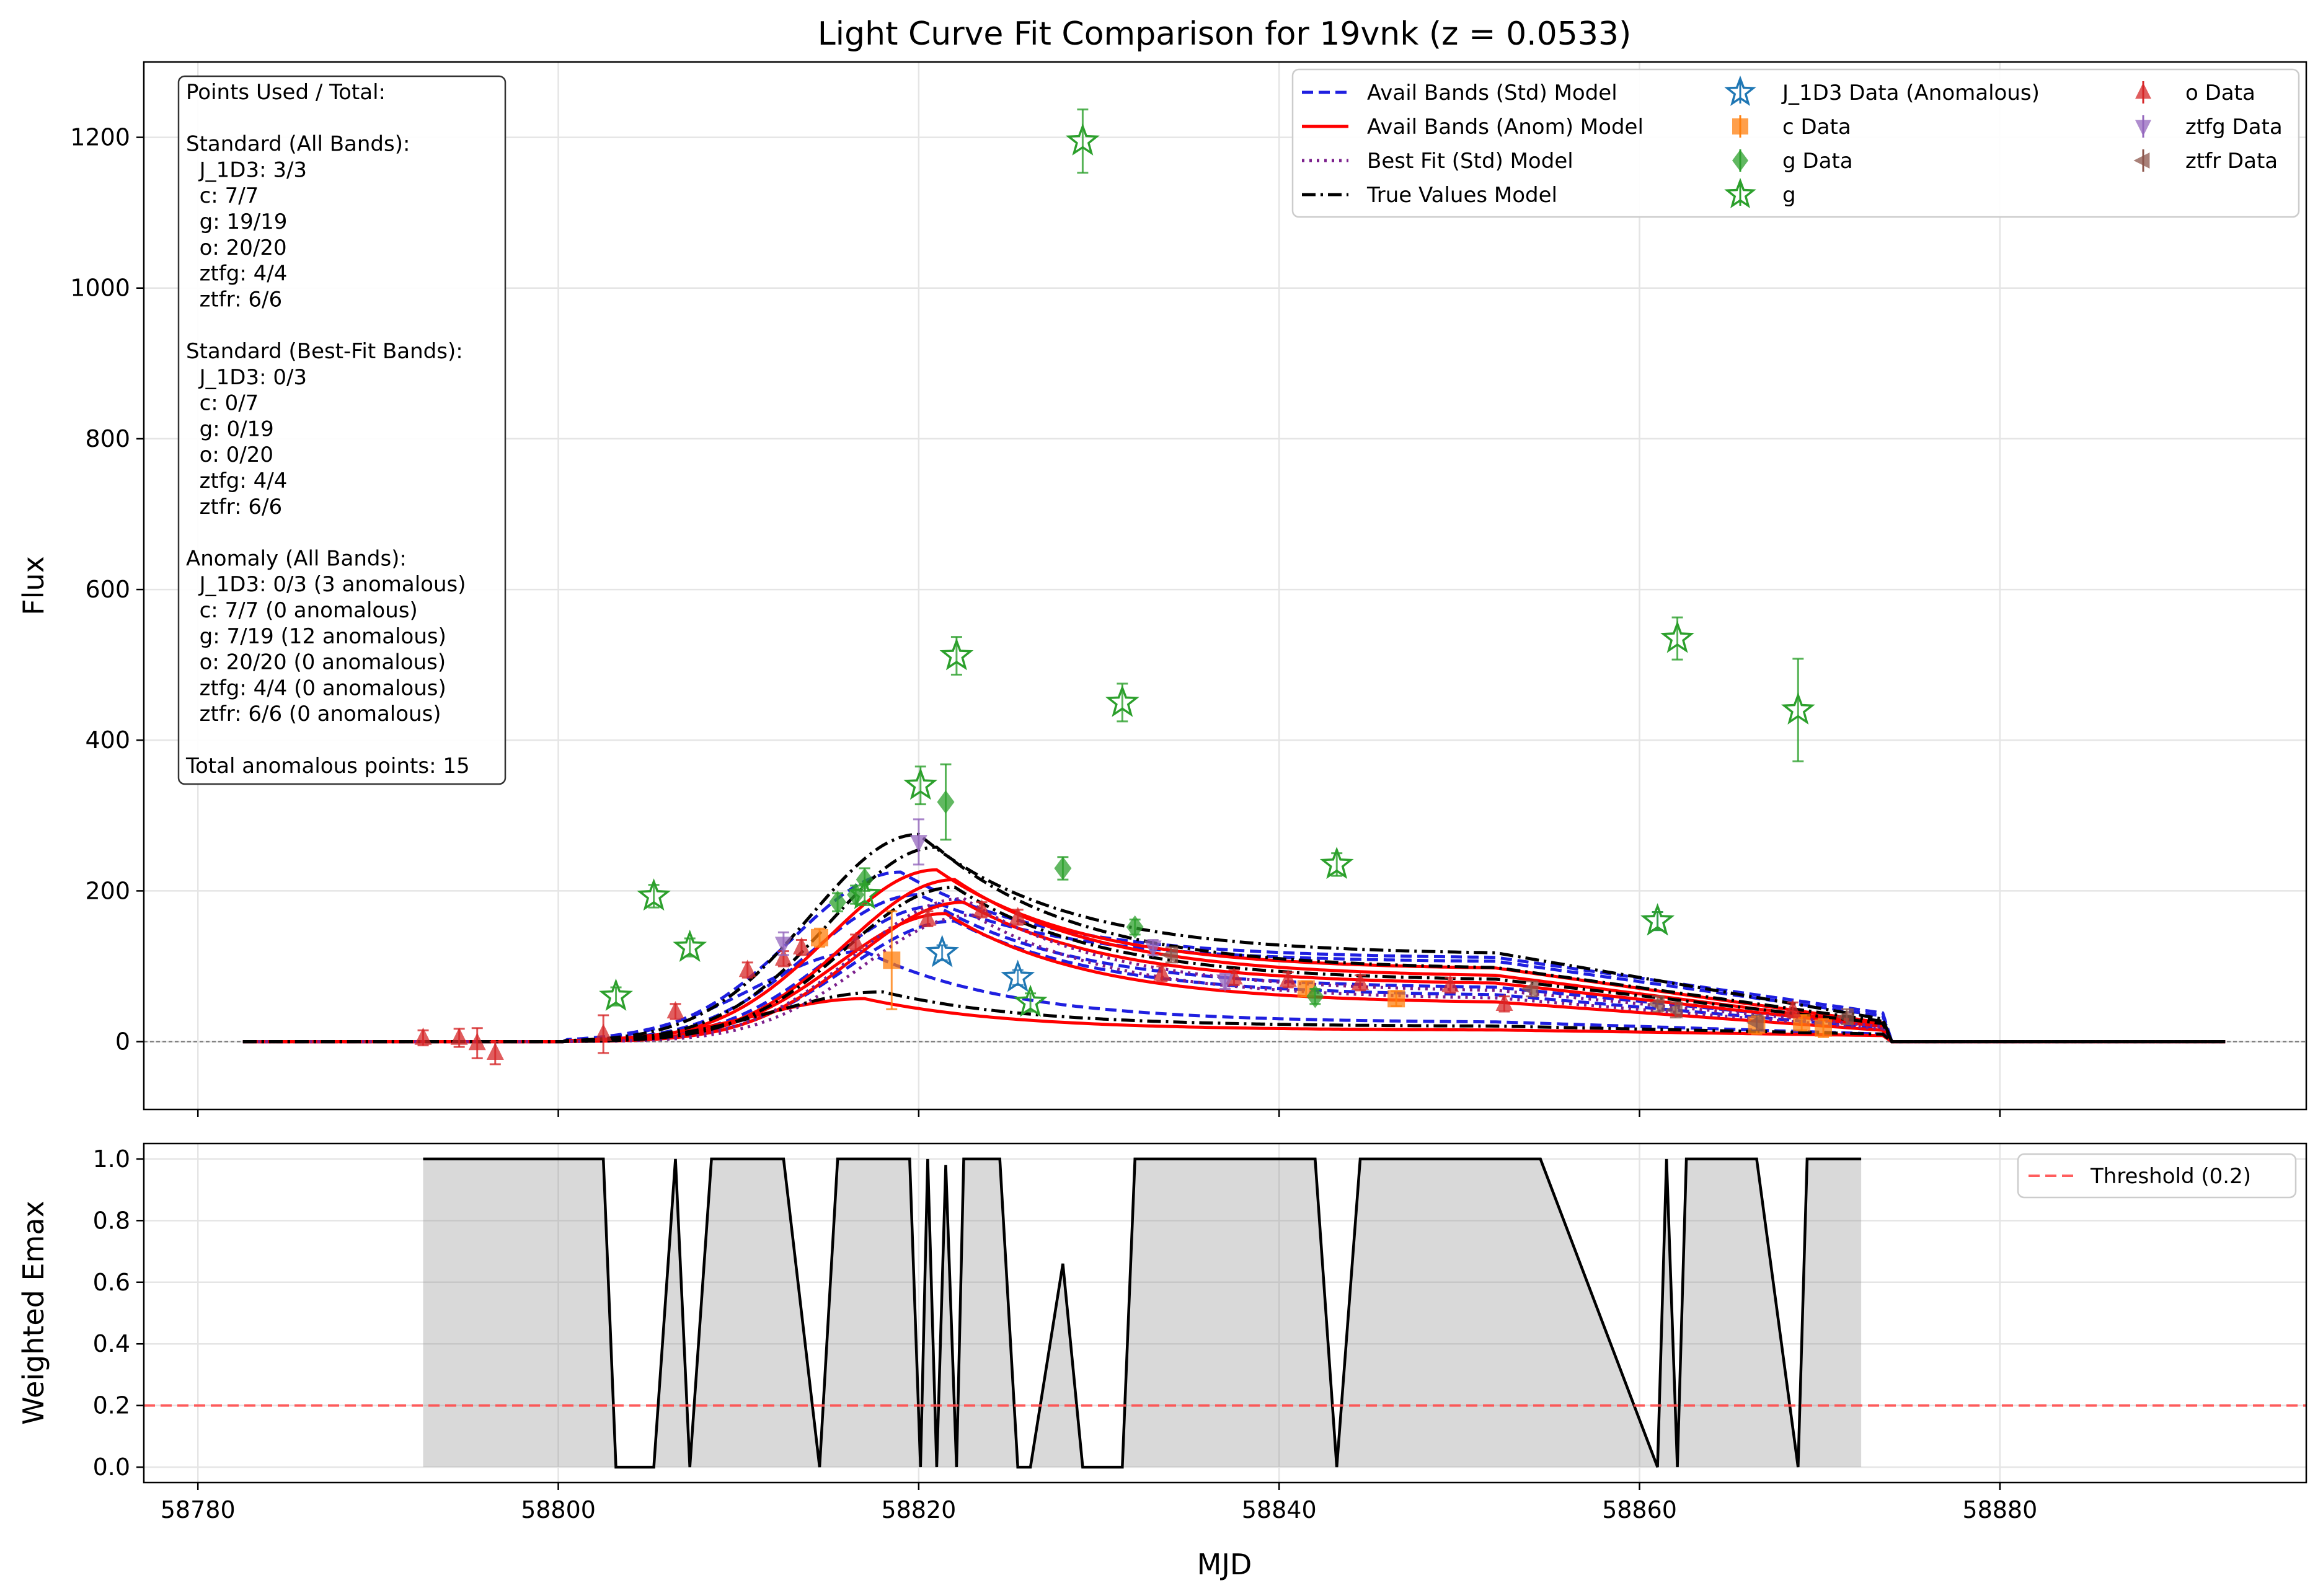 Image resolution: width=2323 pixels, height=1596 pixels. Describe the element at coordinates (222, 195) in the screenshot. I see `info-box-line: c: 7/7` at that location.